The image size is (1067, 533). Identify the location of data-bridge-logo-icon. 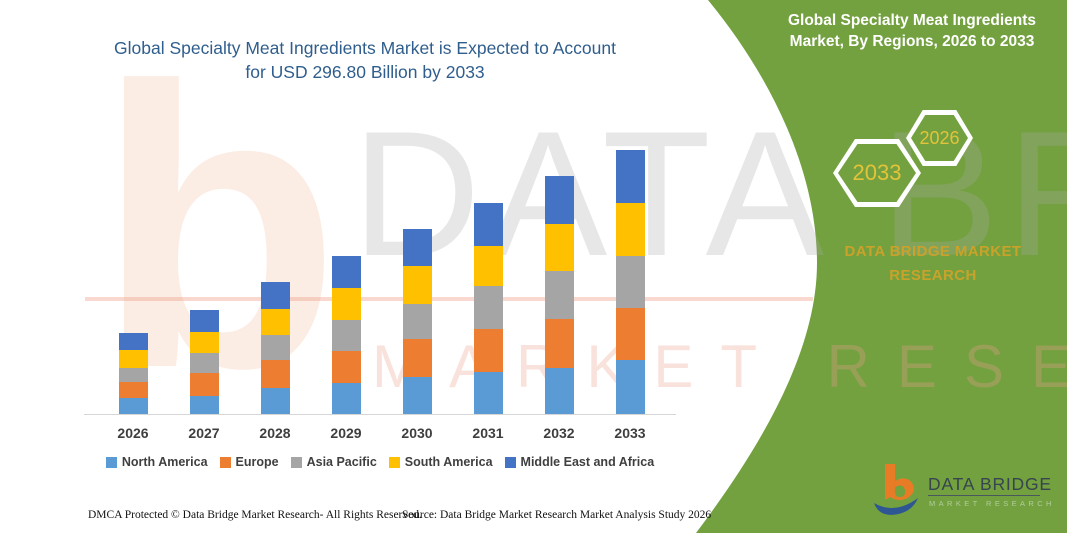
(896, 489).